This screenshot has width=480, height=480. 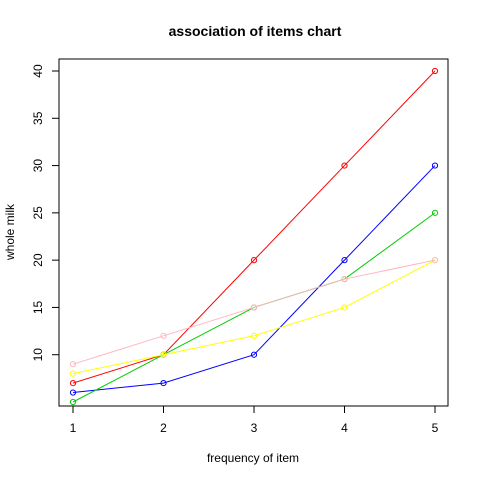 What do you see at coordinates (255, 31) in the screenshot?
I see `chart-title: association of items chart` at bounding box center [255, 31].